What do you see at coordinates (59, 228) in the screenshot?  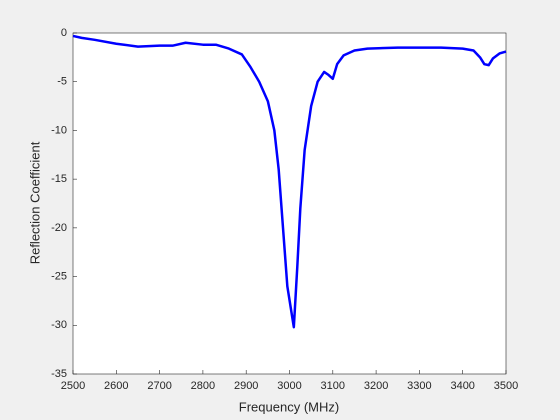 I see `y-tick-label: -20` at bounding box center [59, 228].